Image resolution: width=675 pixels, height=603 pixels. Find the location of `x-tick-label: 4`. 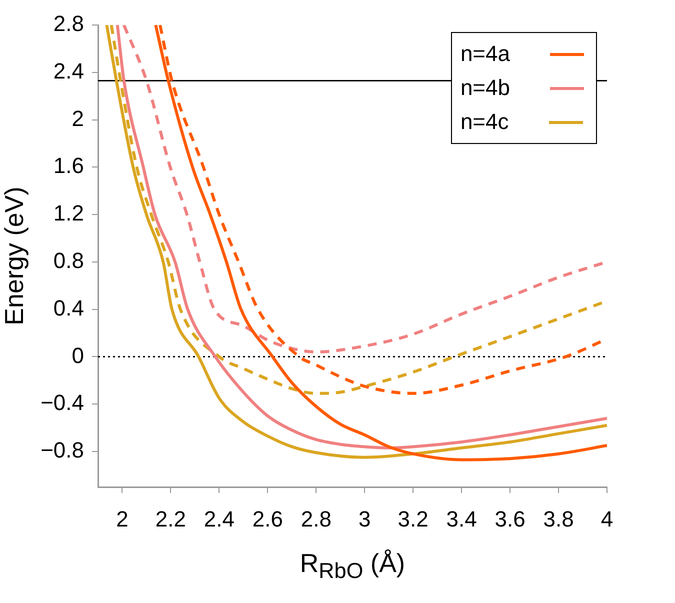

x-tick-label: 4 is located at coordinates (607, 519).